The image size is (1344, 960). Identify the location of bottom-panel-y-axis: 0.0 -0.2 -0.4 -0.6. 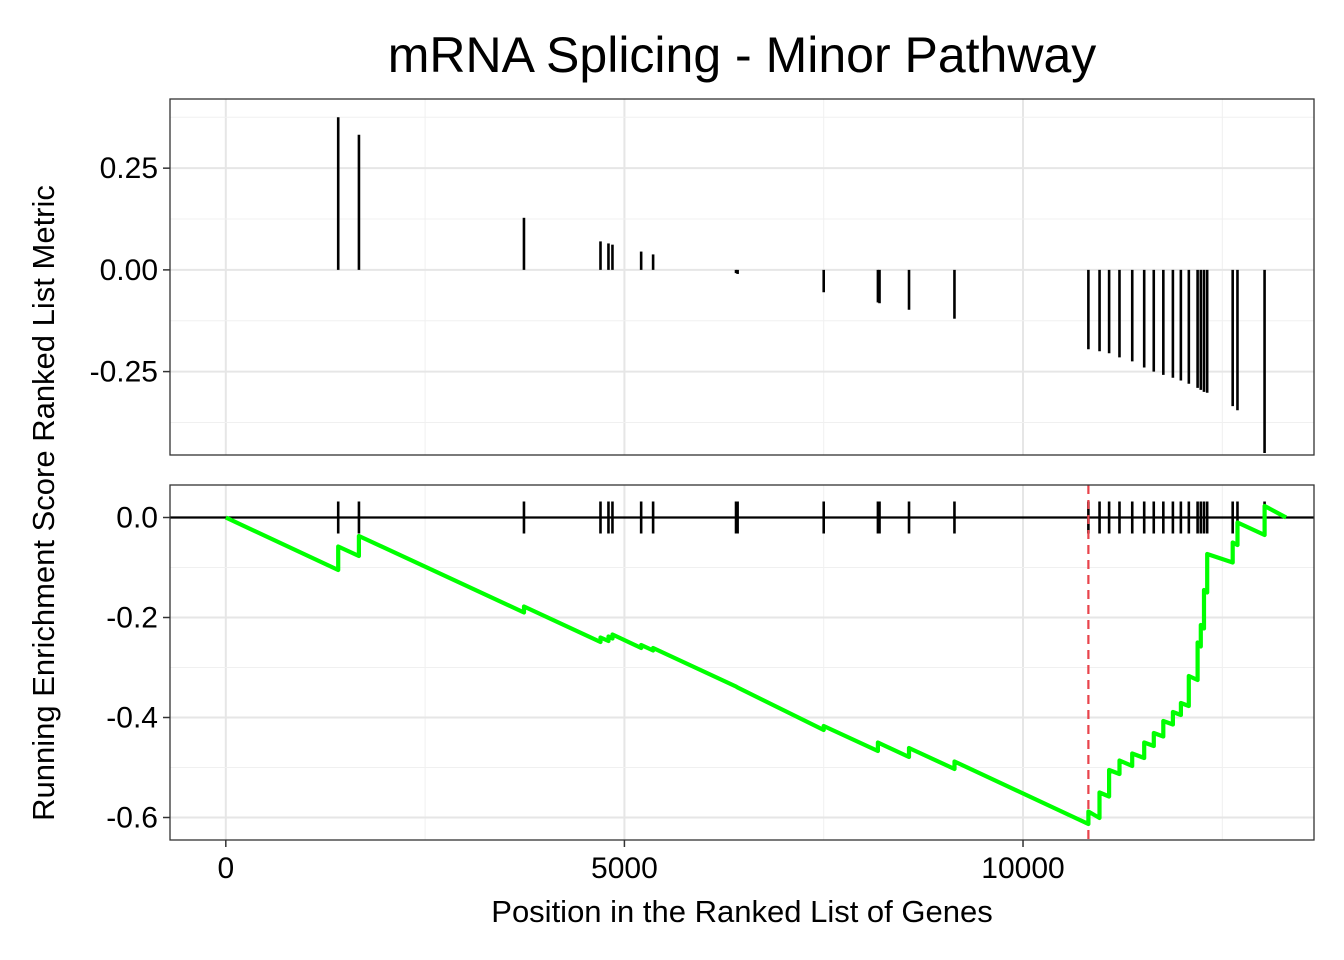
(138, 668).